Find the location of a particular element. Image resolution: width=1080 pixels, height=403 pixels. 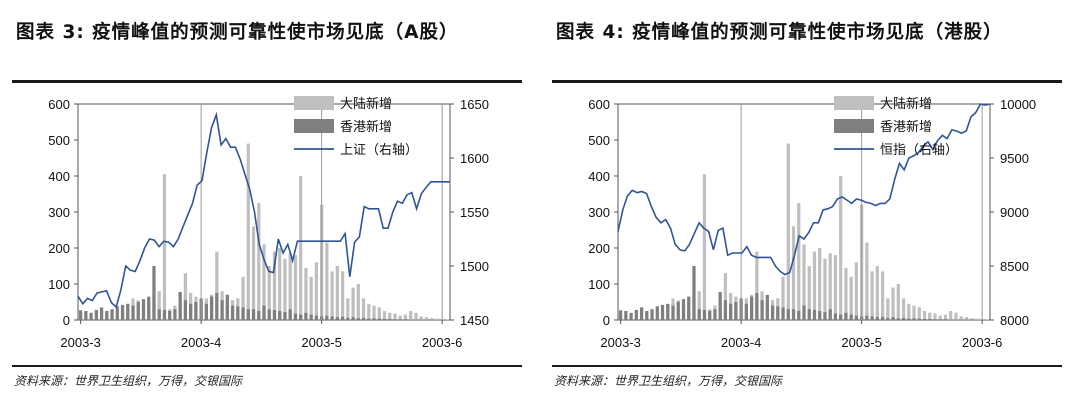

x-tick-label: 2003-4 is located at coordinates (201, 342).